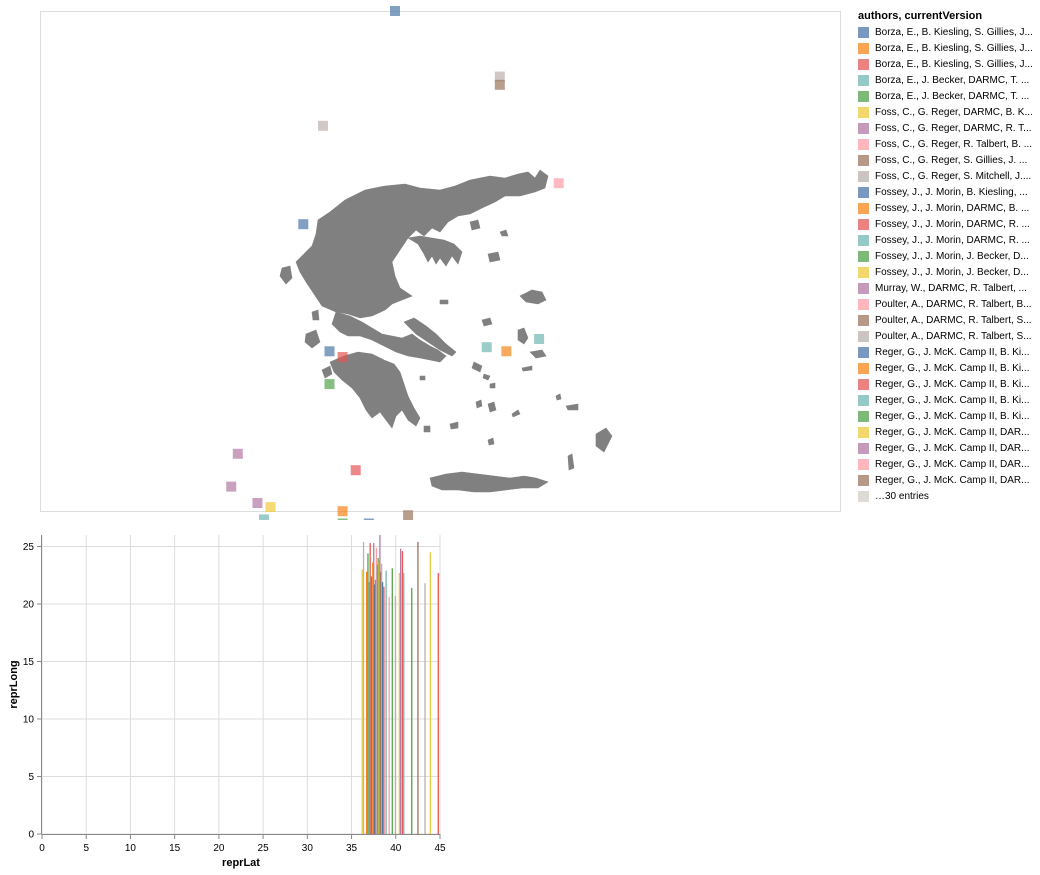  Describe the element at coordinates (29, 720) in the screenshot. I see `y-tick-label: 10` at that location.